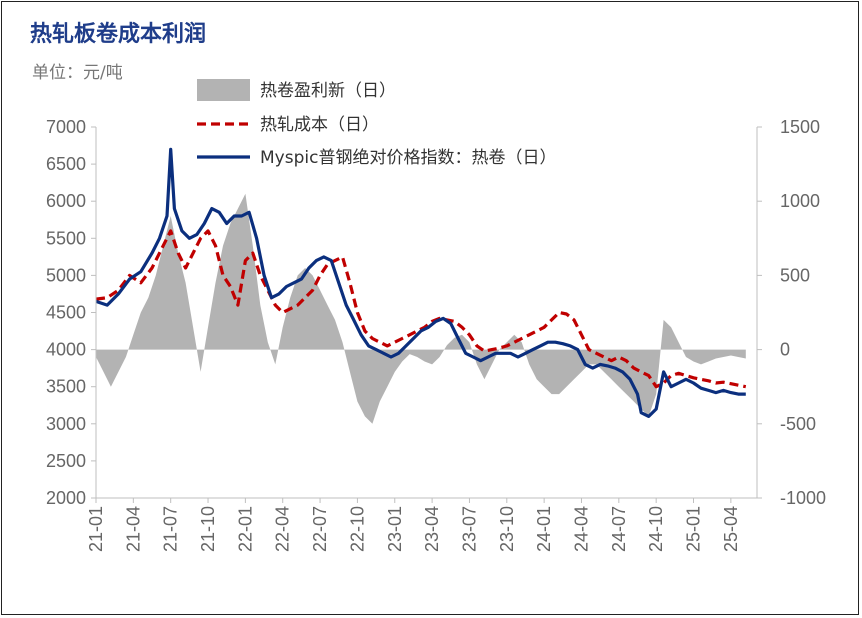 The width and height of the screenshot is (862, 618). I want to click on right-tick-label: 500, so click(795, 275).